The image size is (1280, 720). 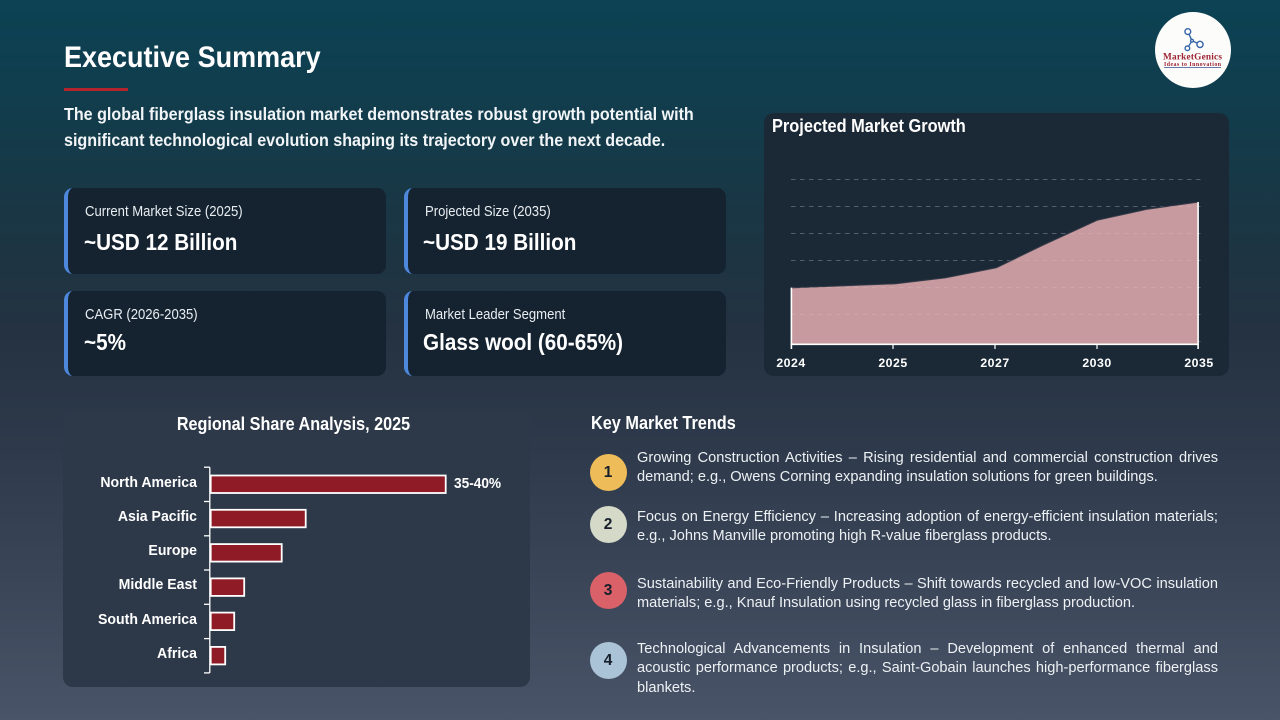 What do you see at coordinates (1193, 64) in the screenshot?
I see `svg-text: Ideas to Innovation` at bounding box center [1193, 64].